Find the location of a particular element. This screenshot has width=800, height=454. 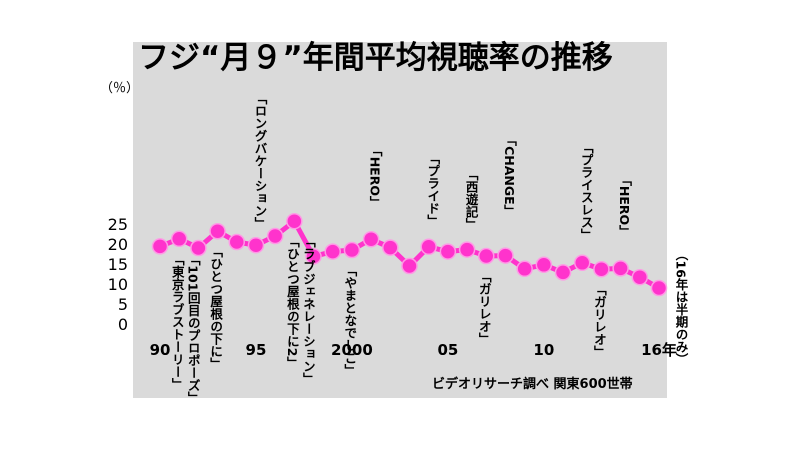

y-tick-label: 10 is located at coordinates (118, 284).